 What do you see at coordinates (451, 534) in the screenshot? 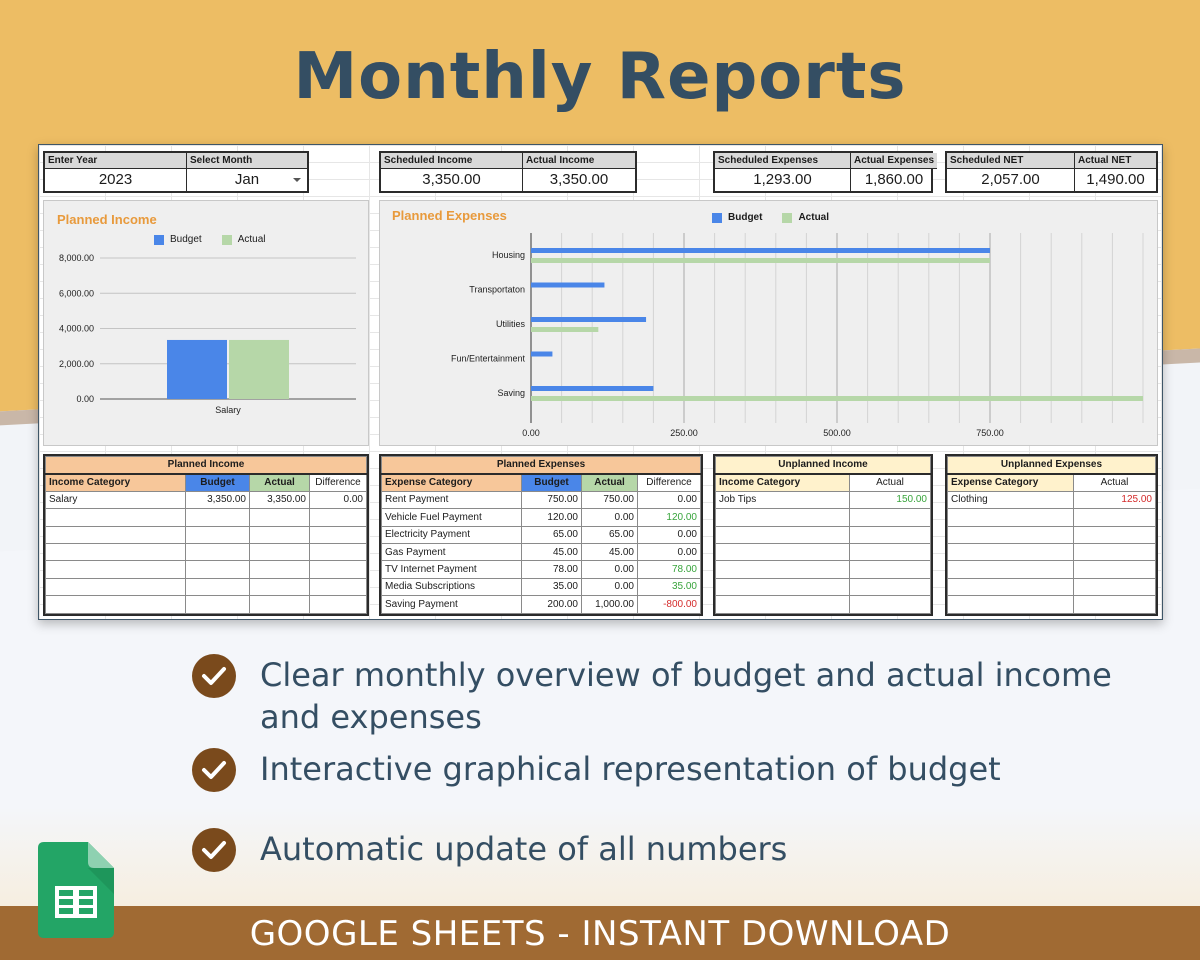
I see `table-cell: Electricity Payment` at bounding box center [451, 534].